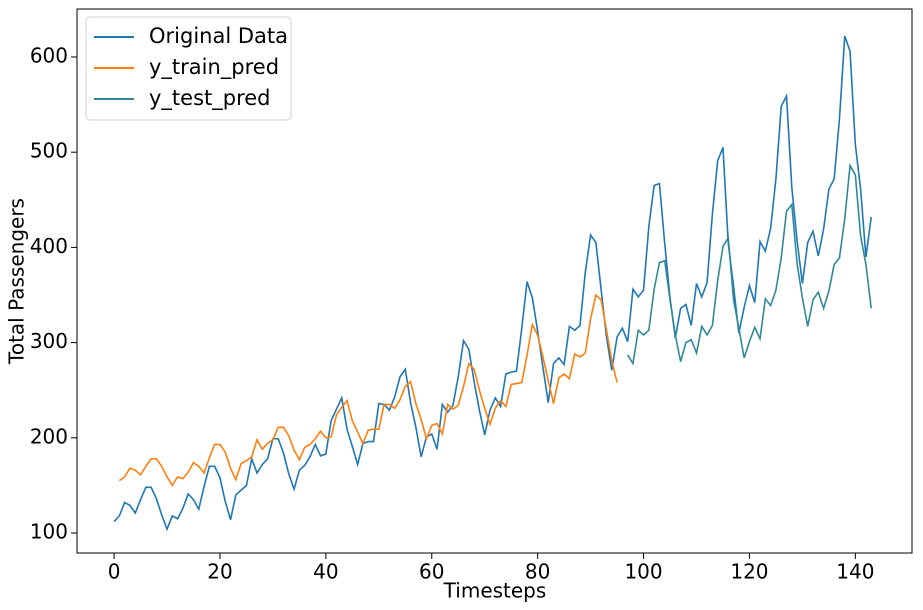 Image resolution: width=923 pixels, height=610 pixels. What do you see at coordinates (537, 572) in the screenshot?
I see `x-tick-label: 80` at bounding box center [537, 572].